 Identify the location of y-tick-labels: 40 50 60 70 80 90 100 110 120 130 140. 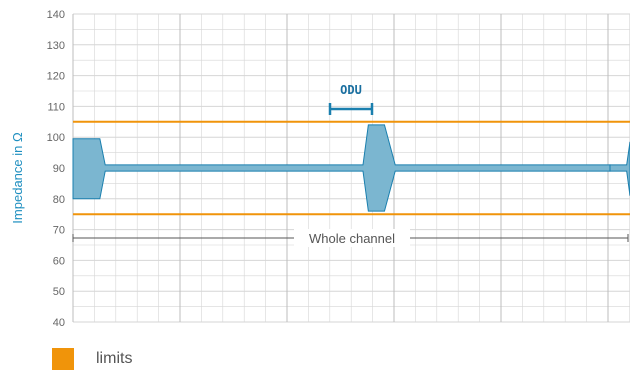
(56, 169).